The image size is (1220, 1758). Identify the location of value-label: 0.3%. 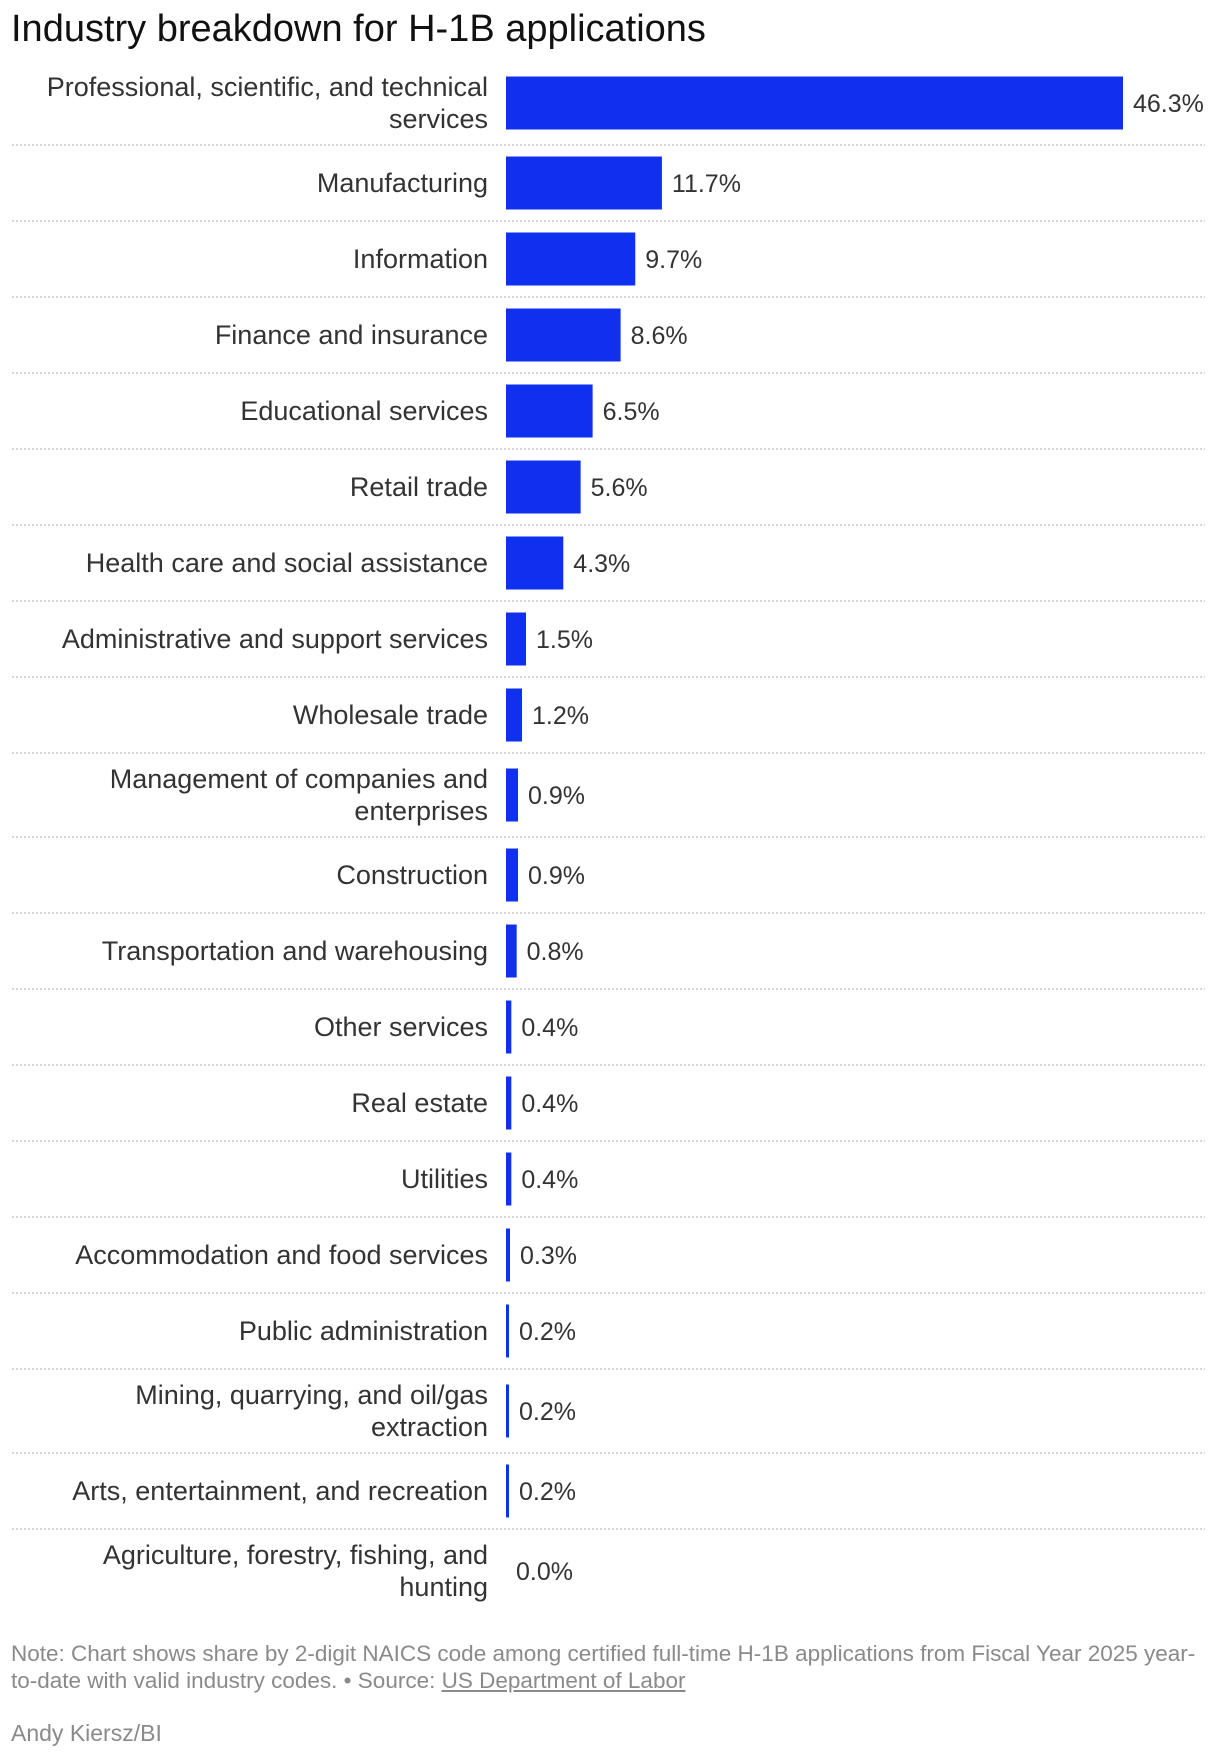
(548, 1256).